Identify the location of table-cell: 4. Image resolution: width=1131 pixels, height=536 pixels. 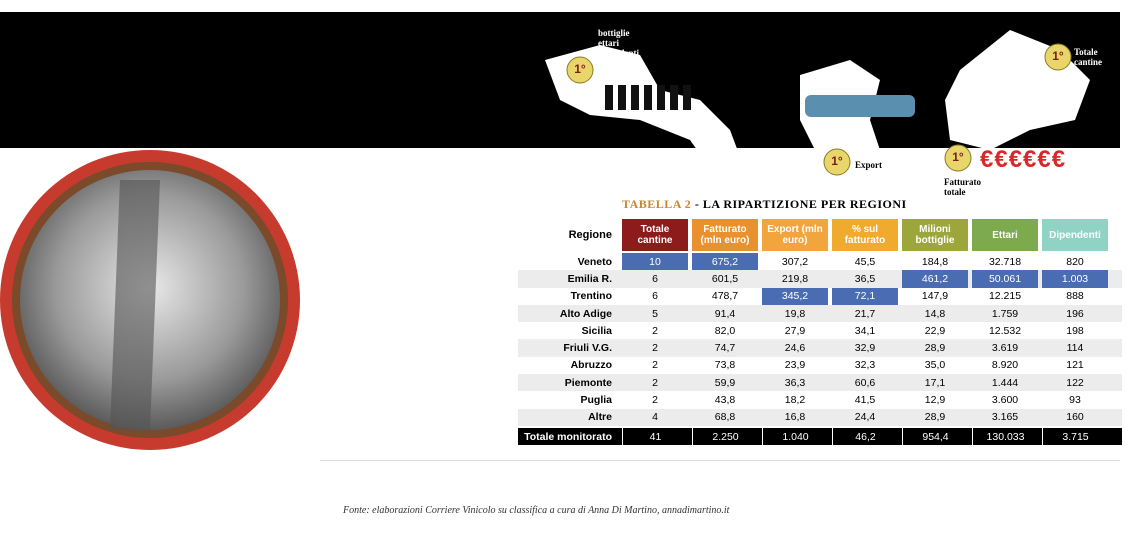
(655, 417).